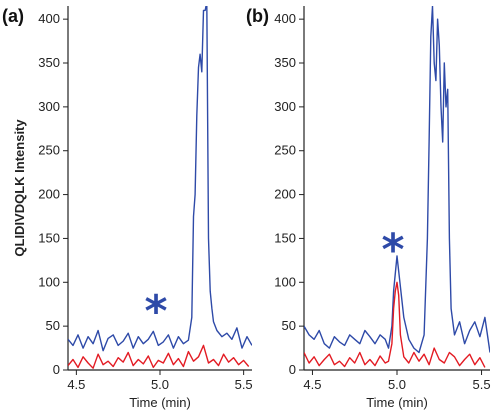 The width and height of the screenshot is (500, 413). Describe the element at coordinates (13, 16) in the screenshot. I see `panel-label: (a)` at that location.